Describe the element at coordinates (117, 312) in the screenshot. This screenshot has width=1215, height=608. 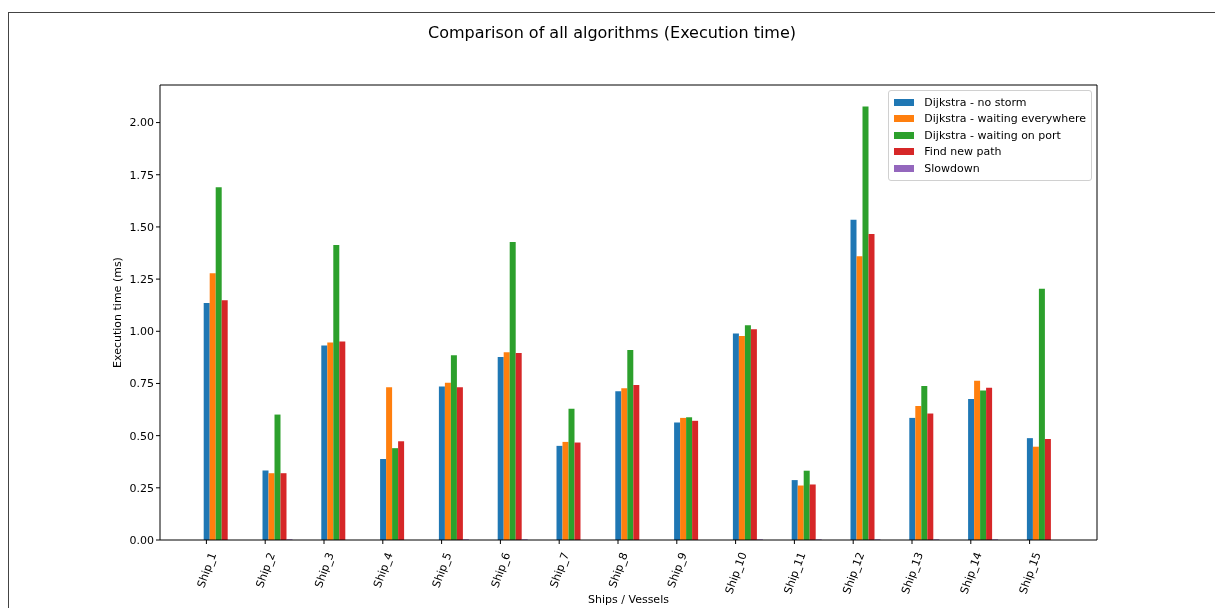
I see `y-axis-title: Execution time (ms)` at that location.